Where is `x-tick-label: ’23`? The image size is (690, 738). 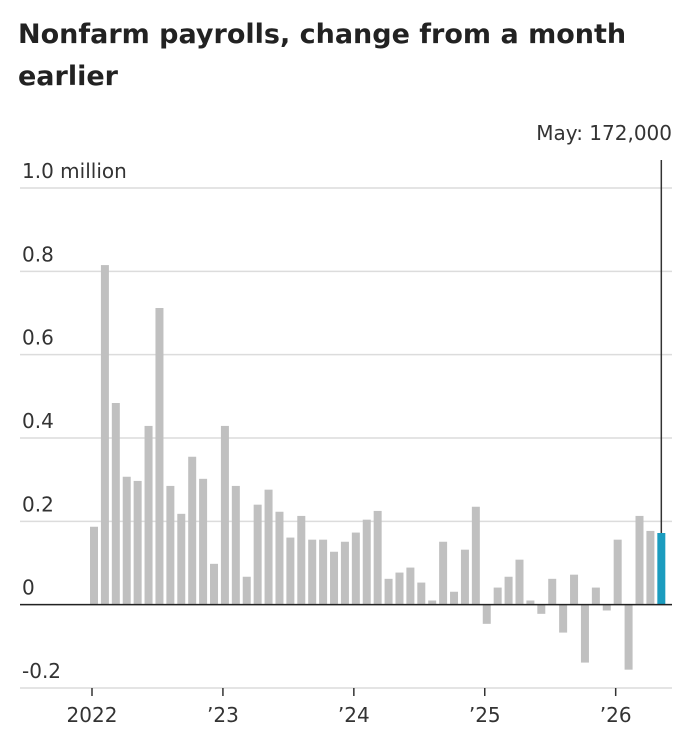
x-tick-label: ’23 is located at coordinates (223, 715).